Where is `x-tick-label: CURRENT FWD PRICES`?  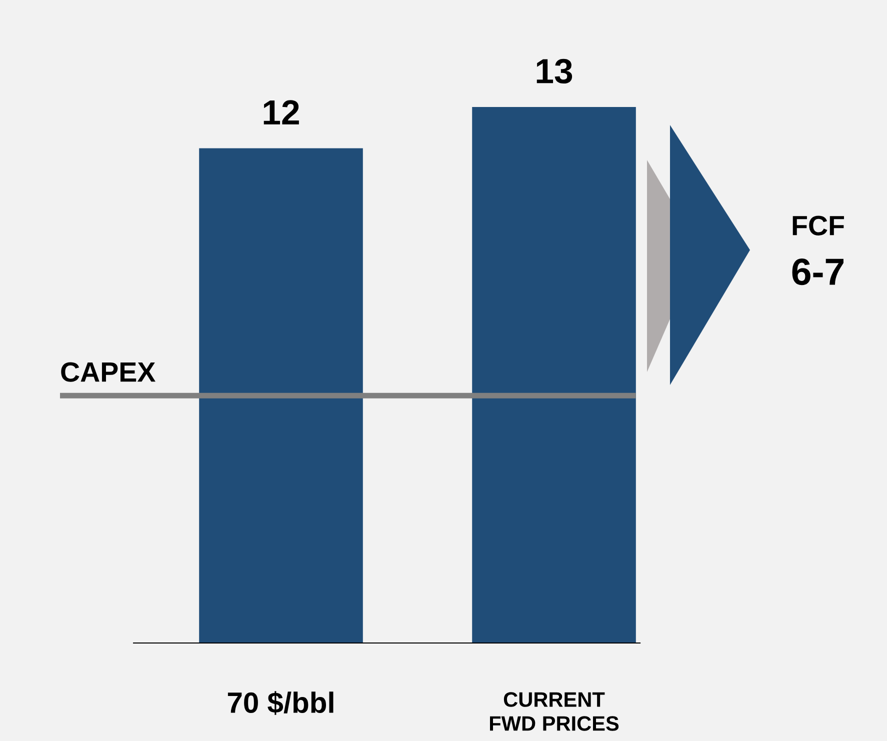
x-tick-label: CURRENT FWD PRICES is located at coordinates (554, 711).